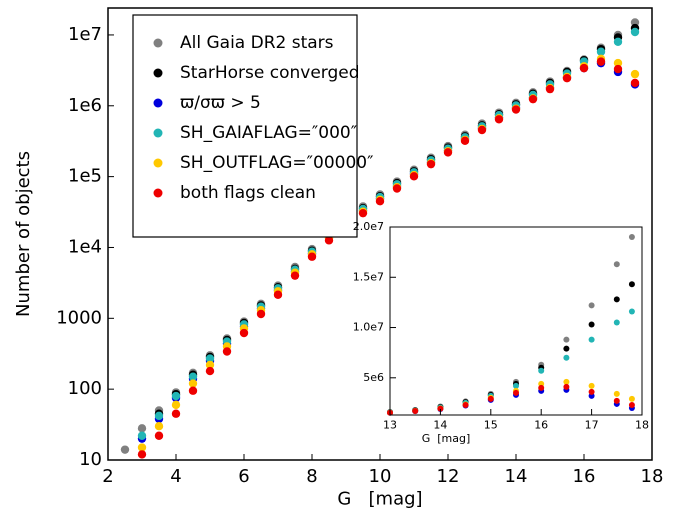 This screenshot has width=686, height=526. What do you see at coordinates (90, 459) in the screenshot?
I see `y-tick-label: 10` at bounding box center [90, 459].